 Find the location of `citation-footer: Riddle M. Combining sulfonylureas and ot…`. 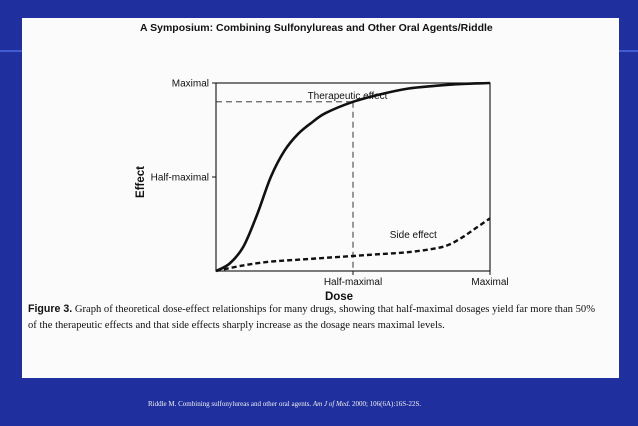

citation-footer: Riddle M. Combining sulfonylureas and ot… is located at coordinates (284, 404).